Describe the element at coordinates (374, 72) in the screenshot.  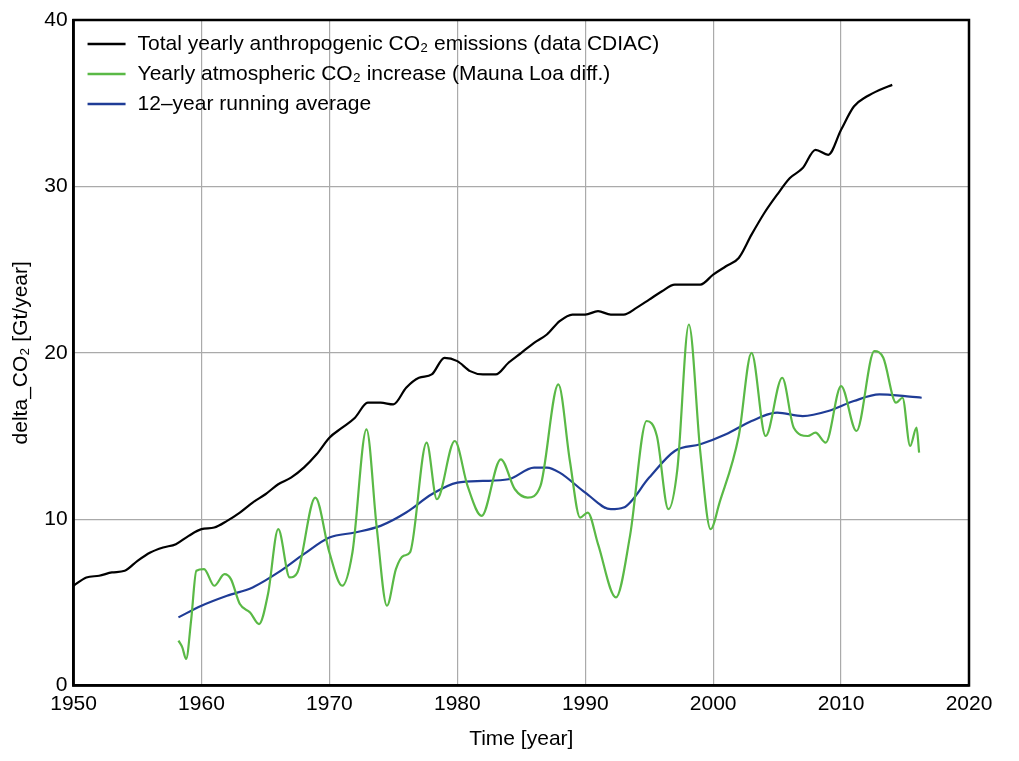
I see `legend-label: Yearly atmospheric CO₂ increase (Mauna Loa diff.)` at that location.